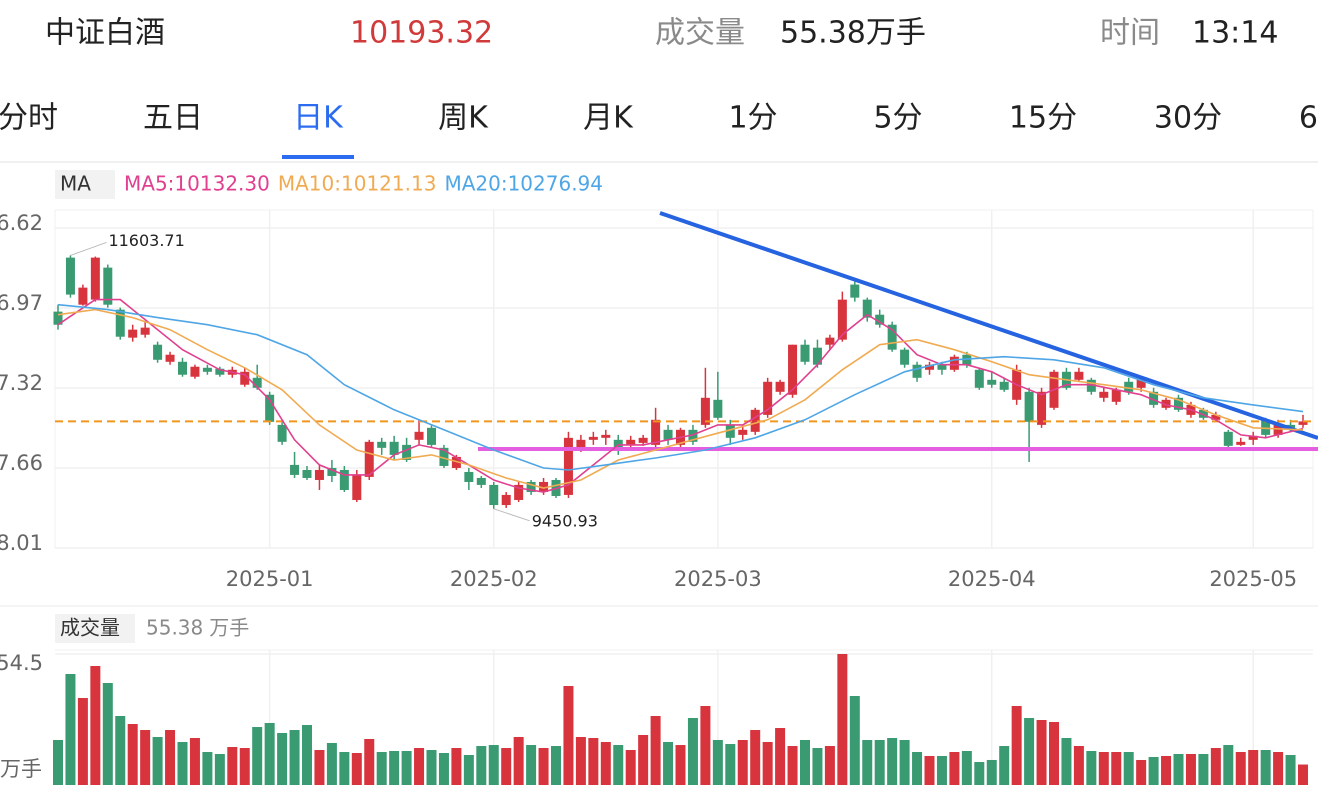 The height and width of the screenshot is (796, 1318). Describe the element at coordinates (21, 663) in the screenshot. I see `y-tick-label: 354.5` at that location.